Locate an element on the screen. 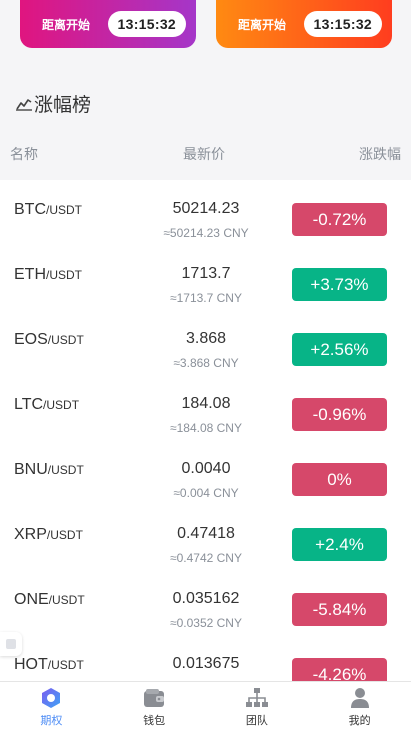  market-row: BNU/USDT 0.0040 ≈0.004 CNY 0% is located at coordinates (205, 472).